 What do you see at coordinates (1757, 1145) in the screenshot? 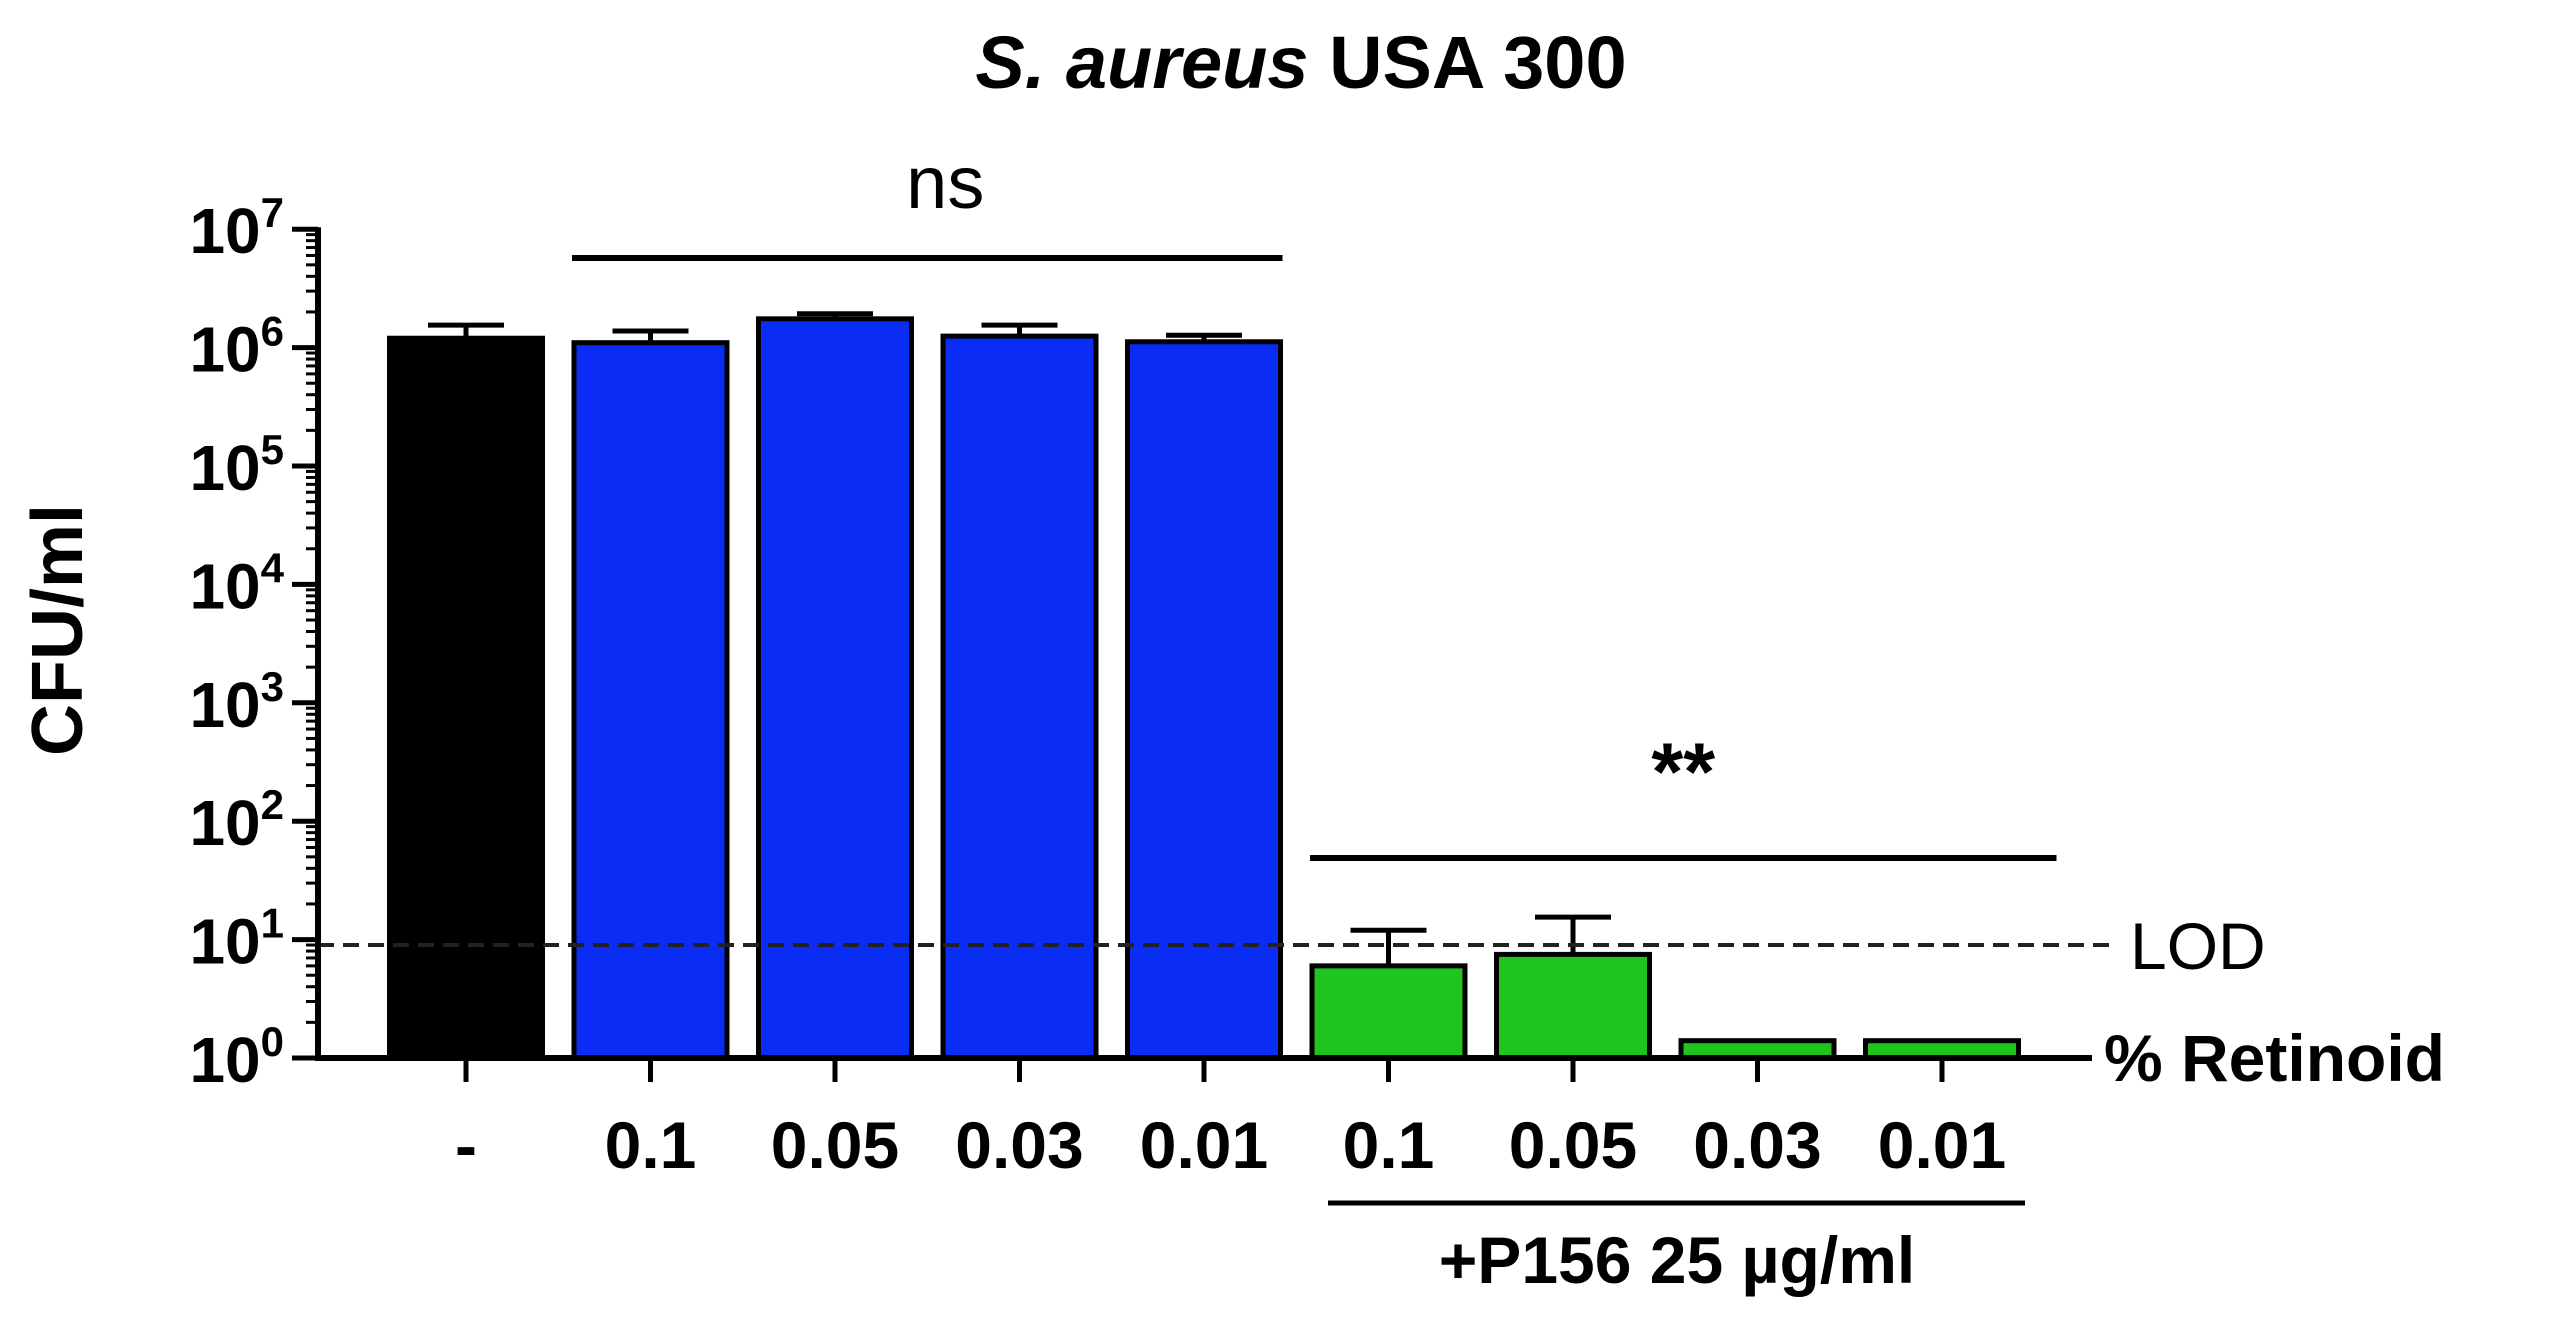
I see `x-tick-label-7: 0.03` at bounding box center [1757, 1145].